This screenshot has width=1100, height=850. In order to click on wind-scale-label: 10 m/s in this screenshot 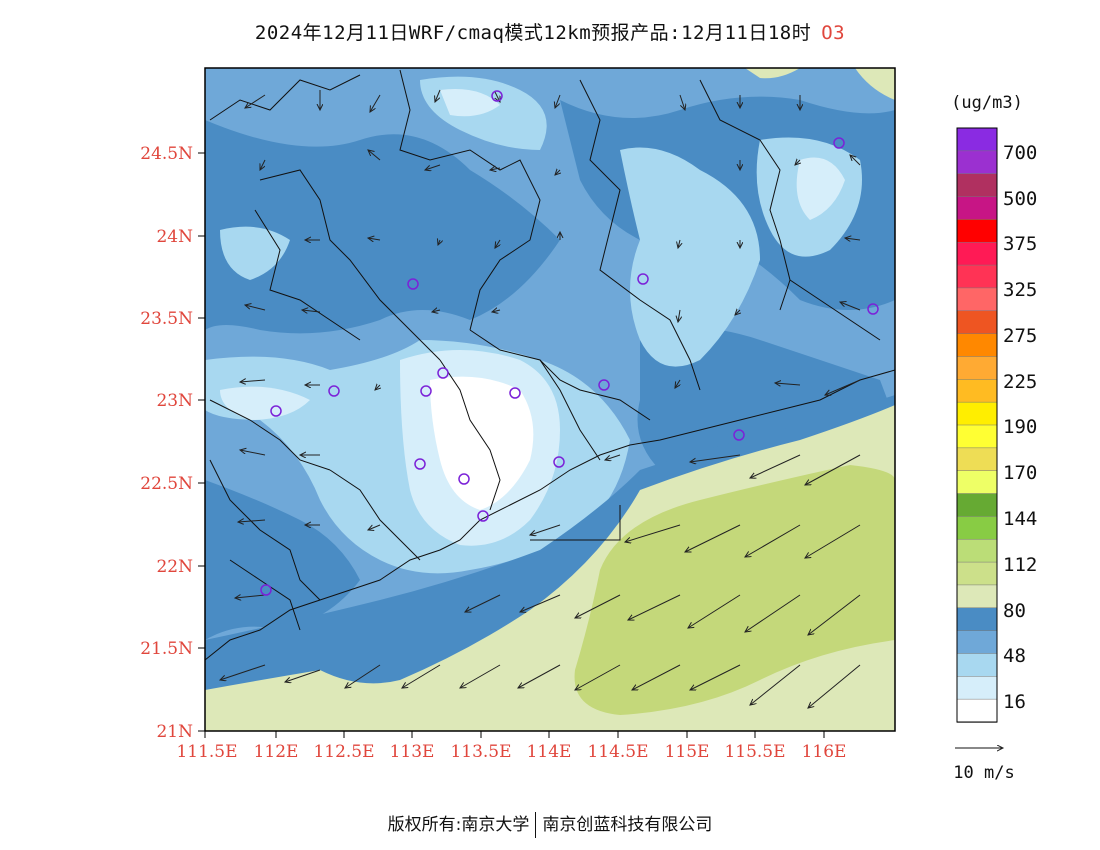, I will do `click(983, 773)`.